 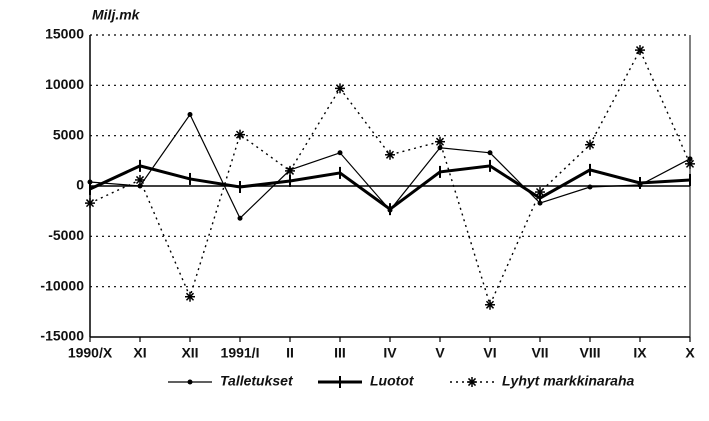 What do you see at coordinates (90, 353) in the screenshot?
I see `x-tick-label: 1990/X` at bounding box center [90, 353].